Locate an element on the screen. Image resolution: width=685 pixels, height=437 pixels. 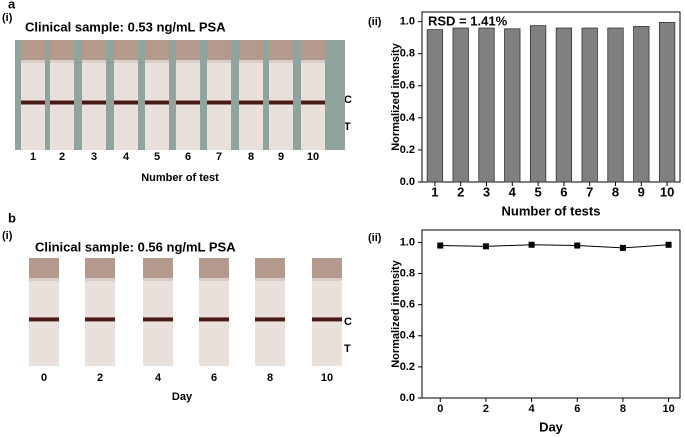
plot-frame is located at coordinates (551, 97).